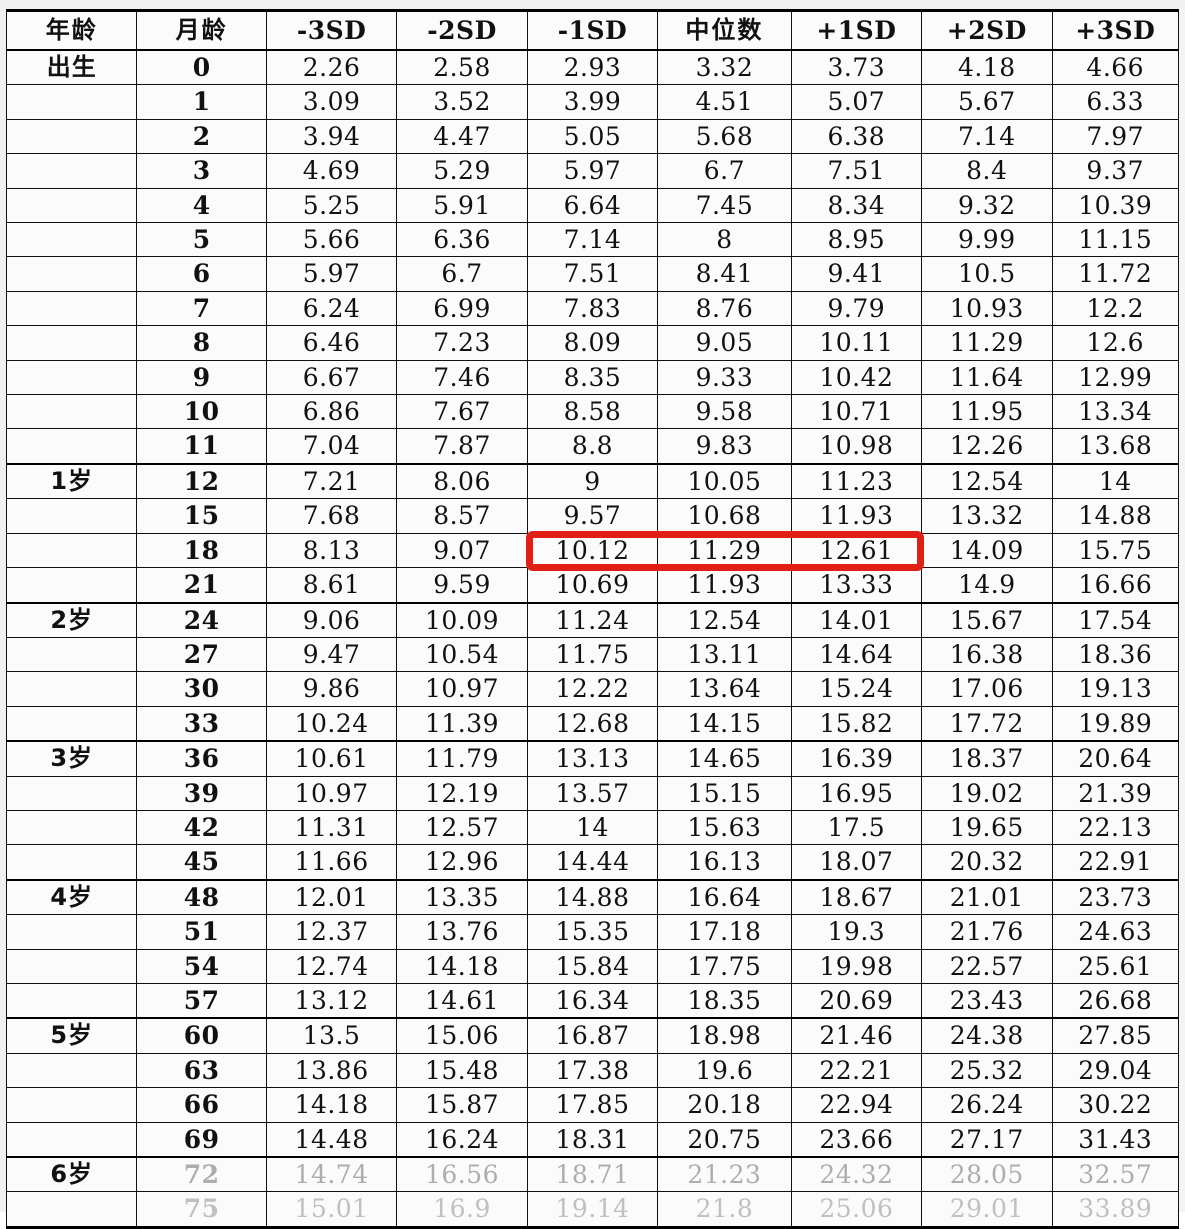  Describe the element at coordinates (987, 619) in the screenshot. I see `cell-value: 15.67` at that location.